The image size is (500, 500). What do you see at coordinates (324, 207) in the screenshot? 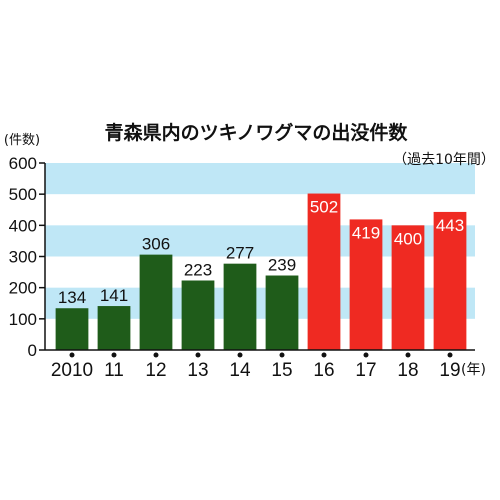
I see `data-label: 502` at bounding box center [324, 207].